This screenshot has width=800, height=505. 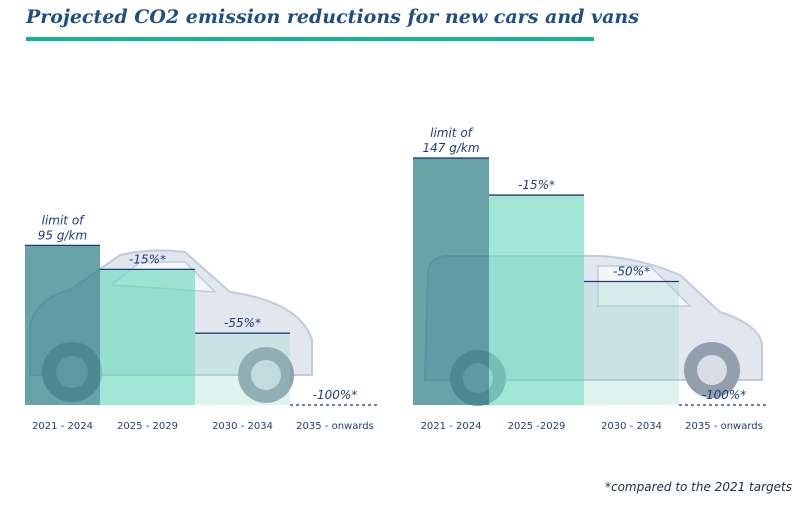 I want to click on vans-bar-label-3: -50%*, so click(x=631, y=272).